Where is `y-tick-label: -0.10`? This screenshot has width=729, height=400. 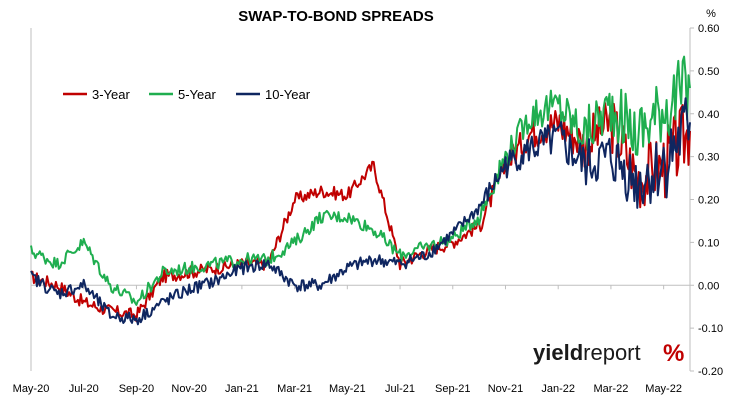 y-tick-label: -0.10 is located at coordinates (710, 329).